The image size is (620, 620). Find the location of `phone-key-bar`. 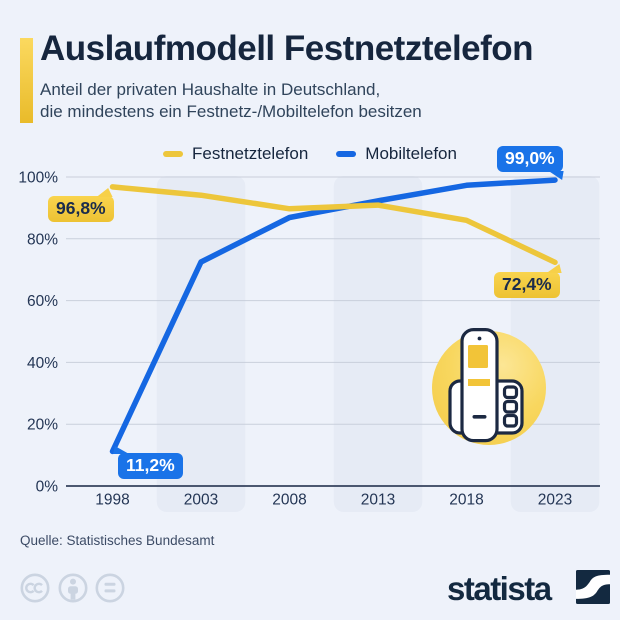

phone-key-bar is located at coordinates (479, 382).